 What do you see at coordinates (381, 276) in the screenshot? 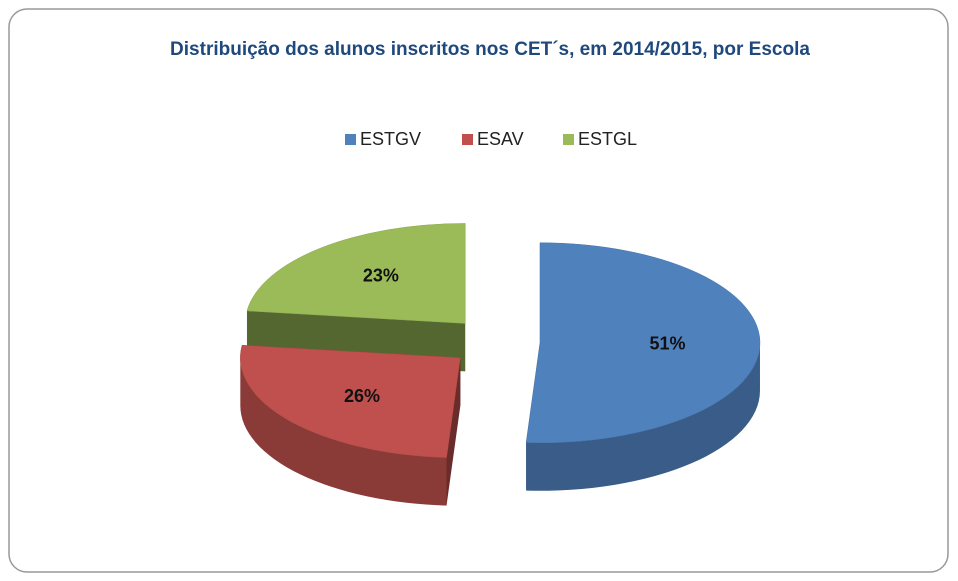
I see `data-label: 23%` at bounding box center [381, 276].